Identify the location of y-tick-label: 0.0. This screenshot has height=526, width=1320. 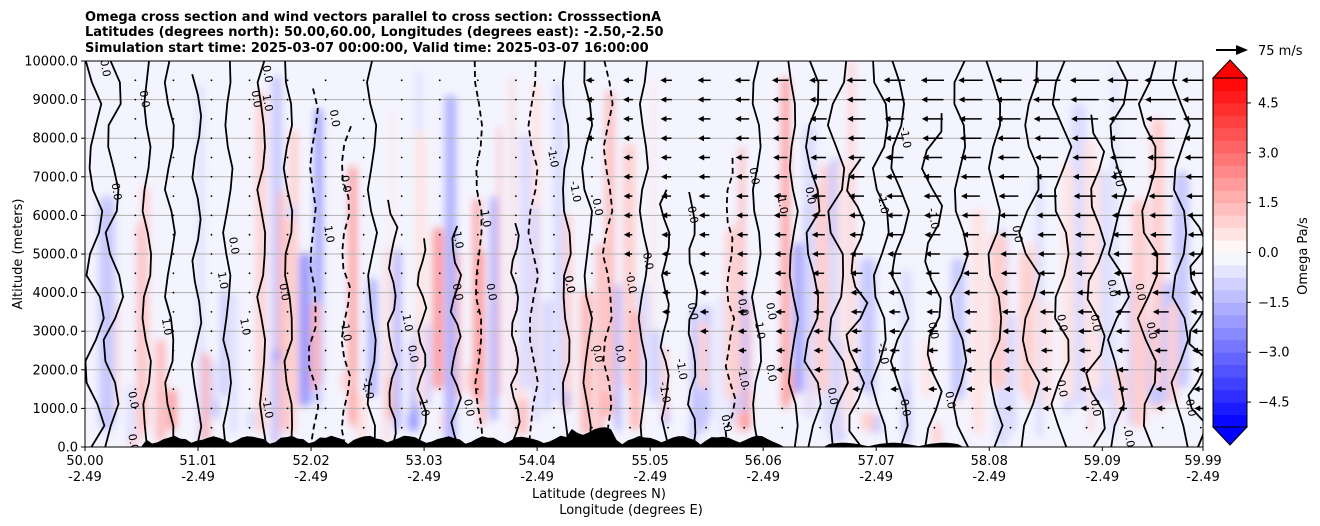
(67, 448).